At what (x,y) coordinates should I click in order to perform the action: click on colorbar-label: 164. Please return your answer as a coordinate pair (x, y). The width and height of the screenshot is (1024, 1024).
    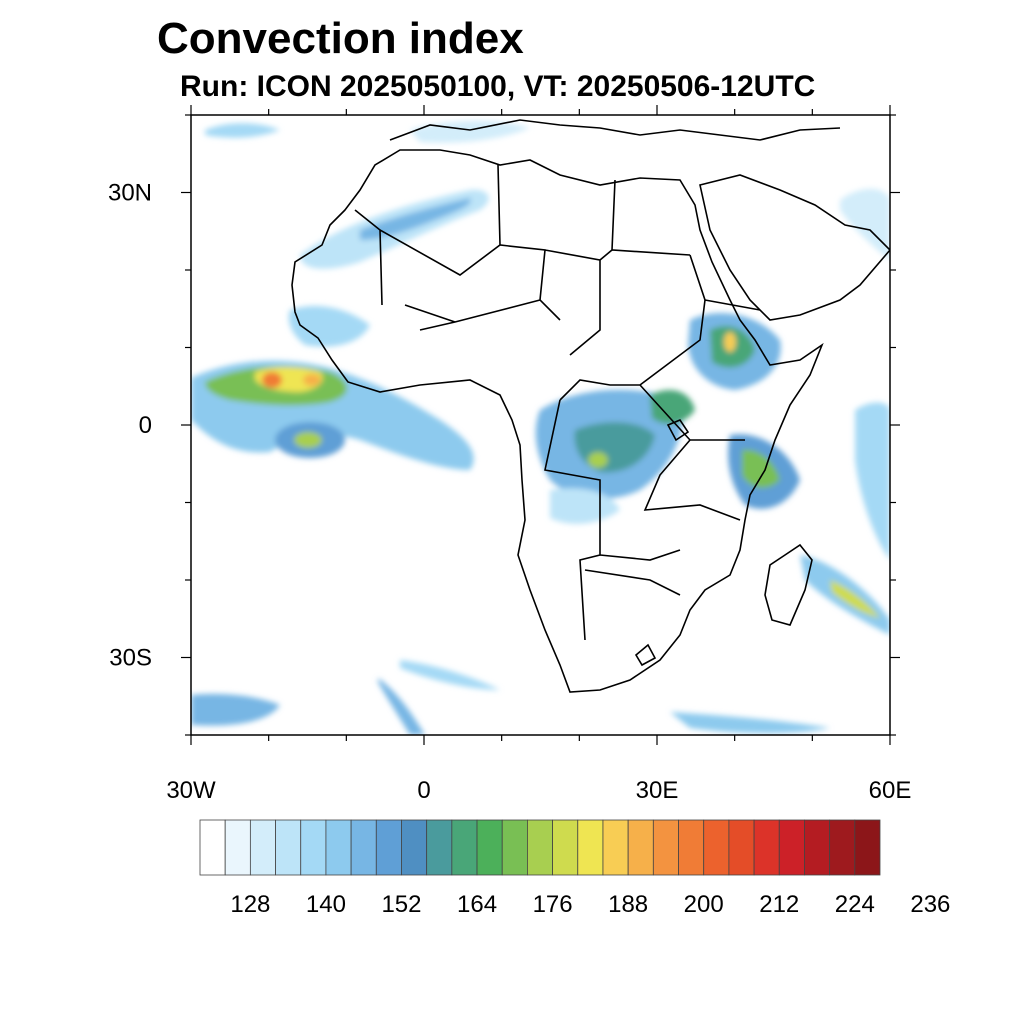
    Looking at the image, I should click on (477, 904).